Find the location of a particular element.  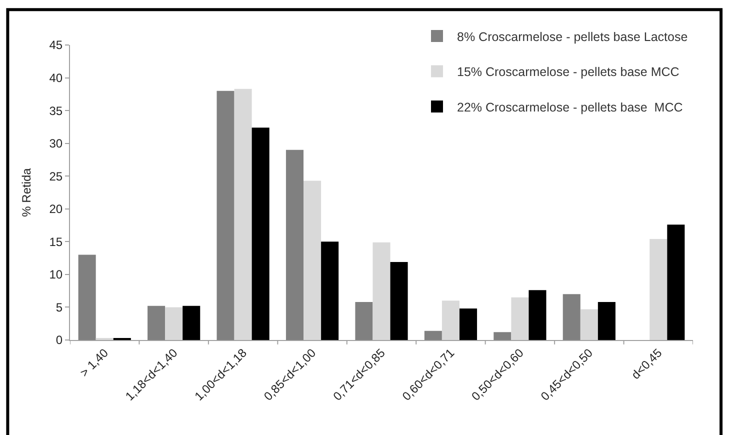

y-tick-label: 35 is located at coordinates (56, 111).